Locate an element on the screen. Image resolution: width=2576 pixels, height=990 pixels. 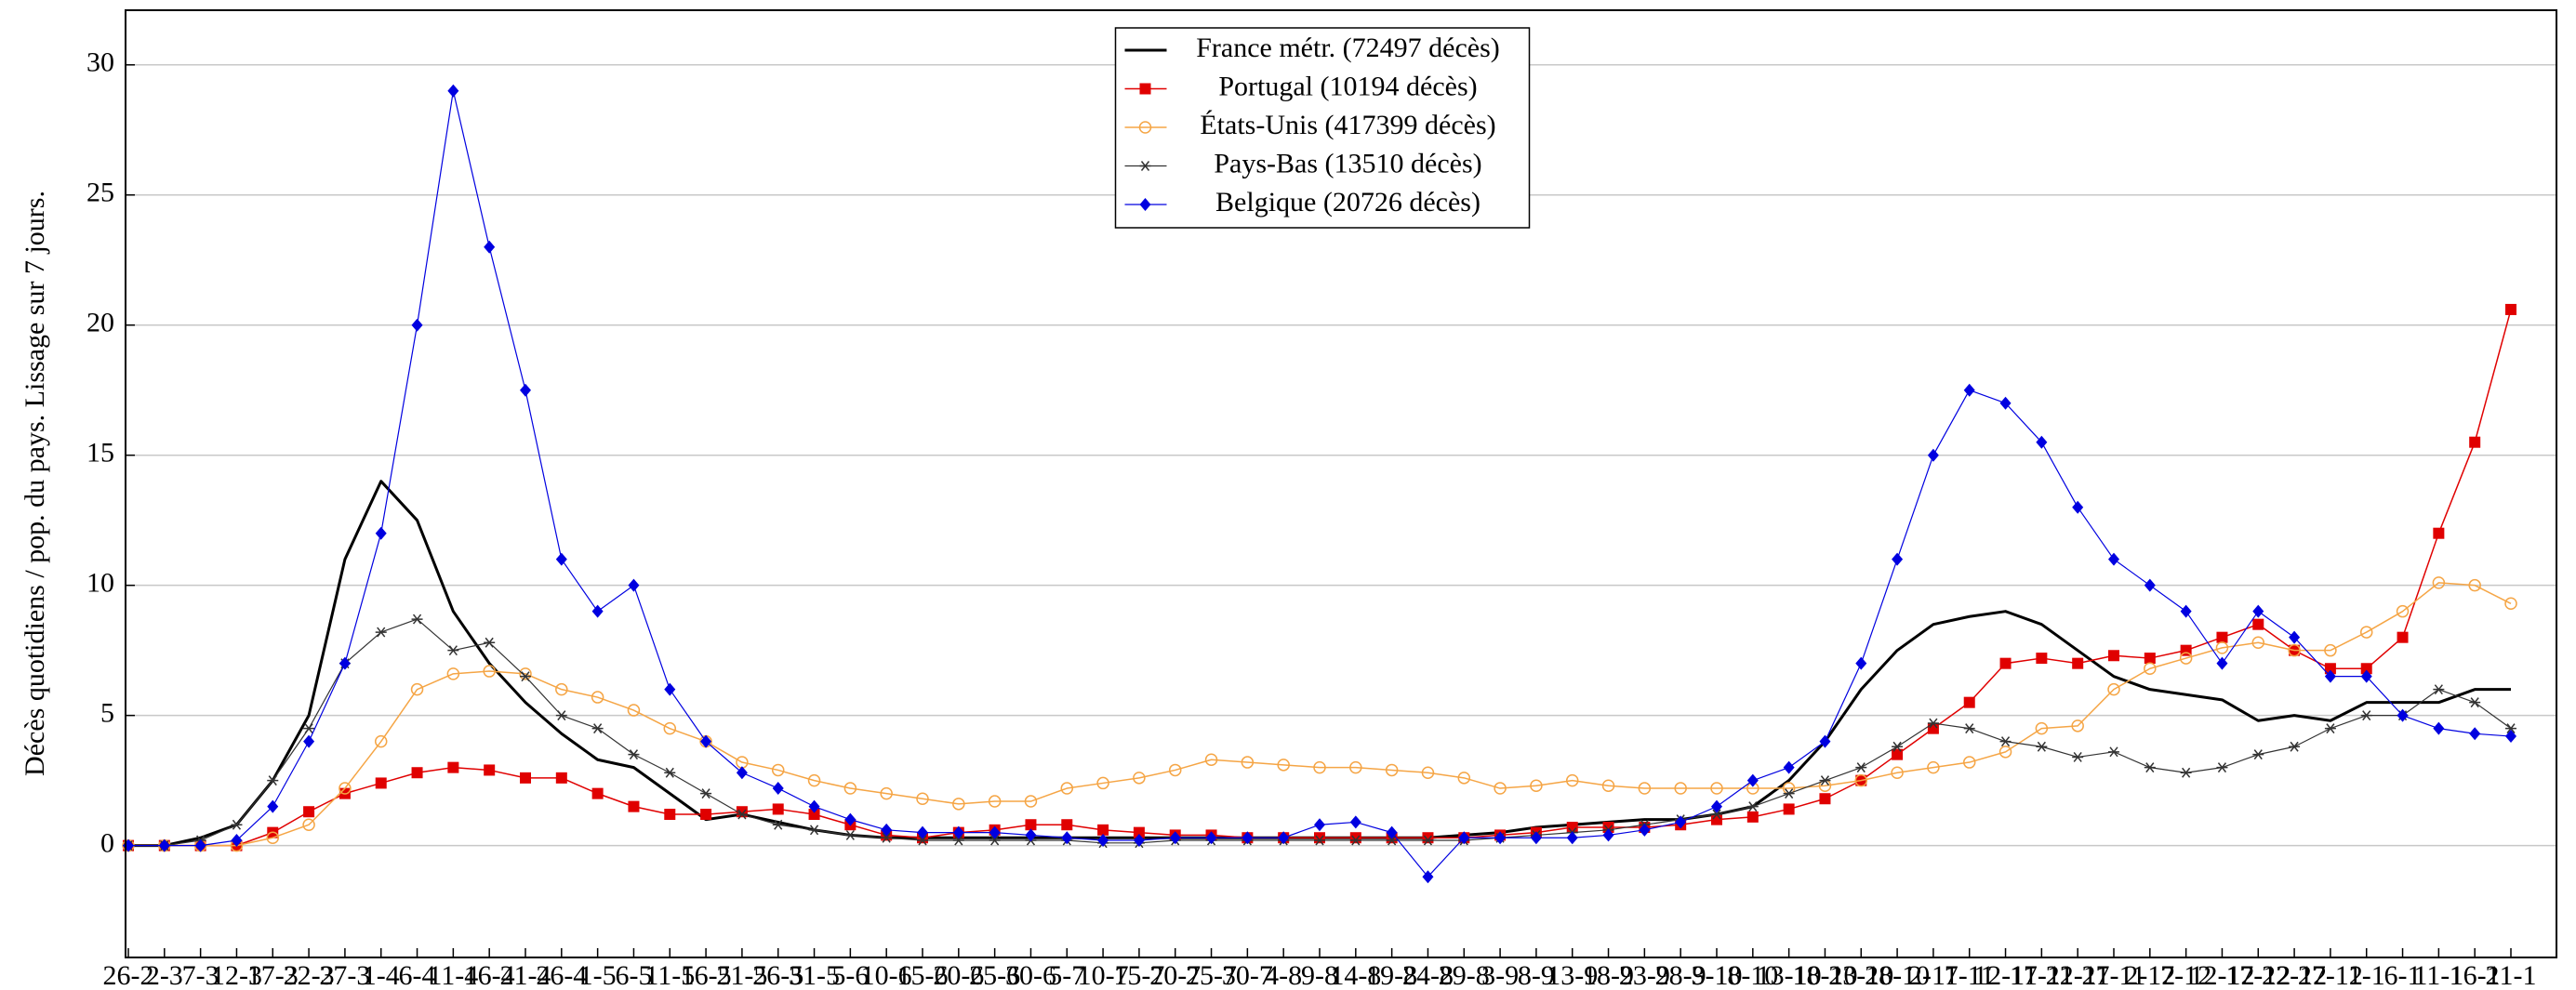
x-tick-label: 7-12 is located at coordinates (2185, 975).